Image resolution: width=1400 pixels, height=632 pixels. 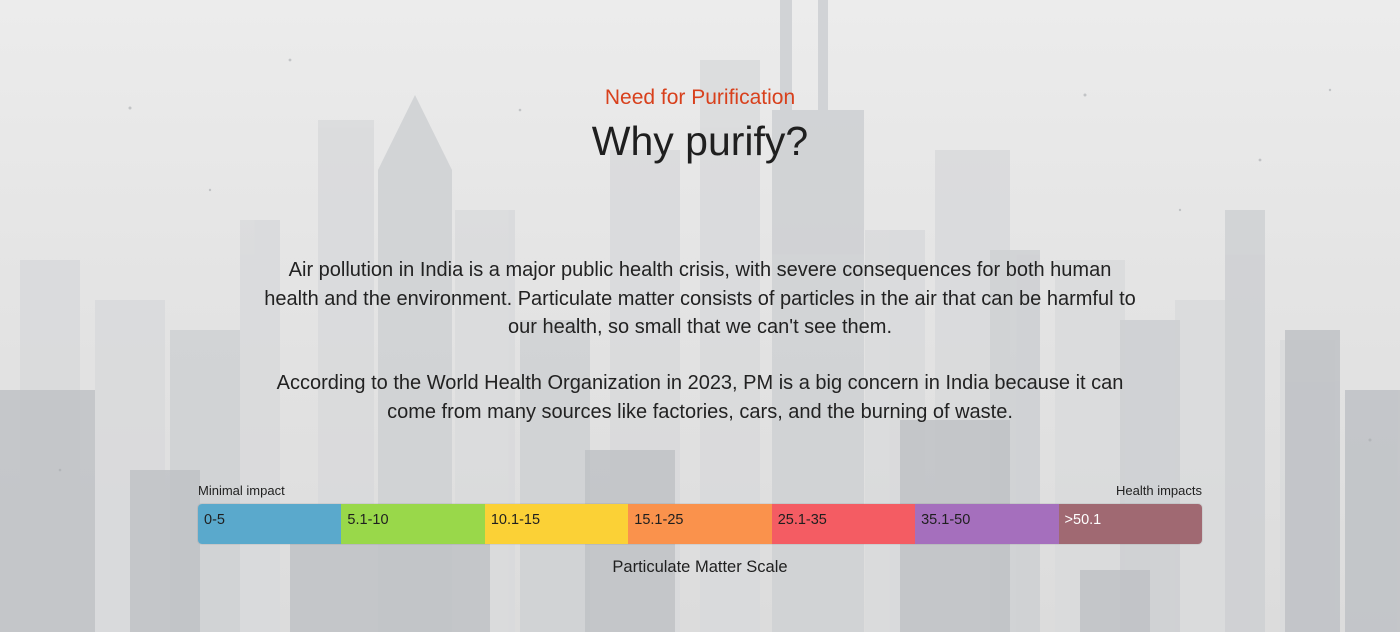 What do you see at coordinates (843, 524) in the screenshot?
I see `scale-segment-25-35: 25.1-35` at bounding box center [843, 524].